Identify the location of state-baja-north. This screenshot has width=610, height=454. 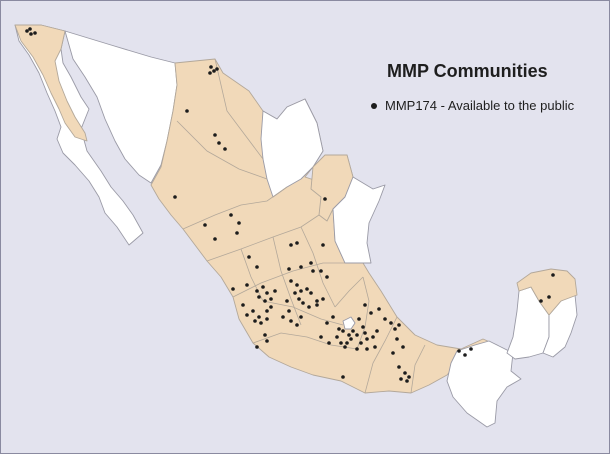
(51, 83).